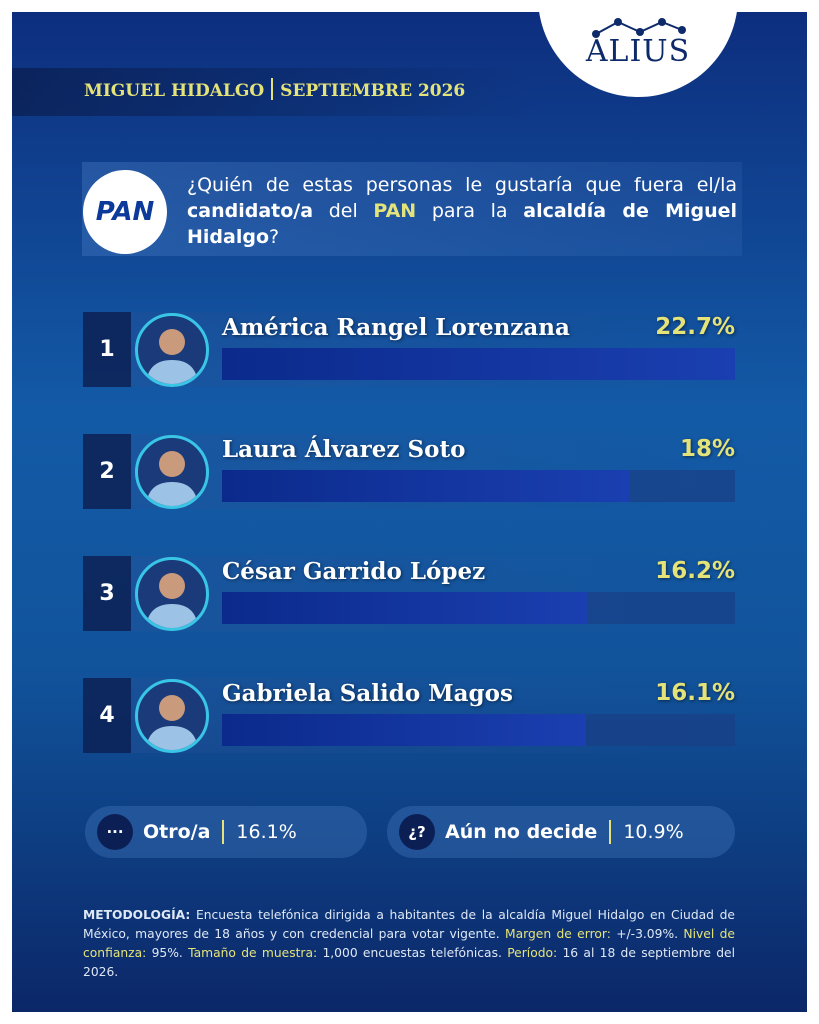 Image resolution: width=819 pixels, height=1024 pixels. Describe the element at coordinates (115, 832) in the screenshot. I see `icon: ···` at that location.